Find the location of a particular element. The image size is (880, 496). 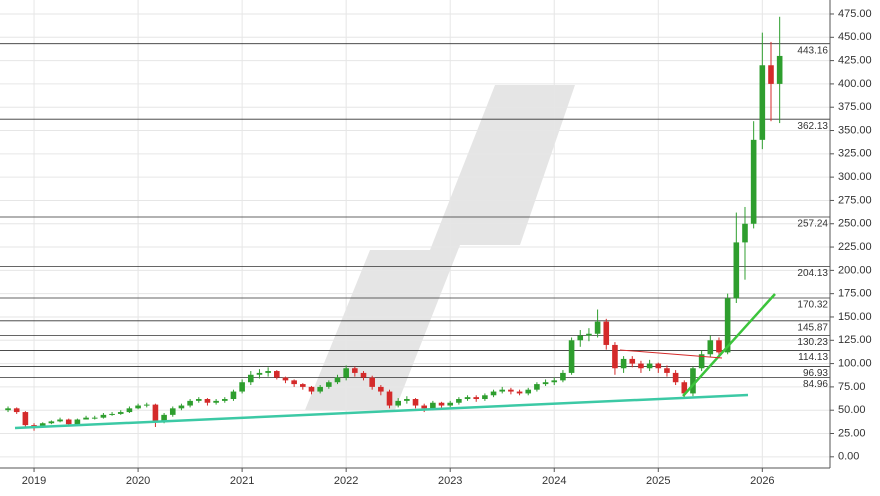

y-tick-label: 200.00 is located at coordinates (855, 270).